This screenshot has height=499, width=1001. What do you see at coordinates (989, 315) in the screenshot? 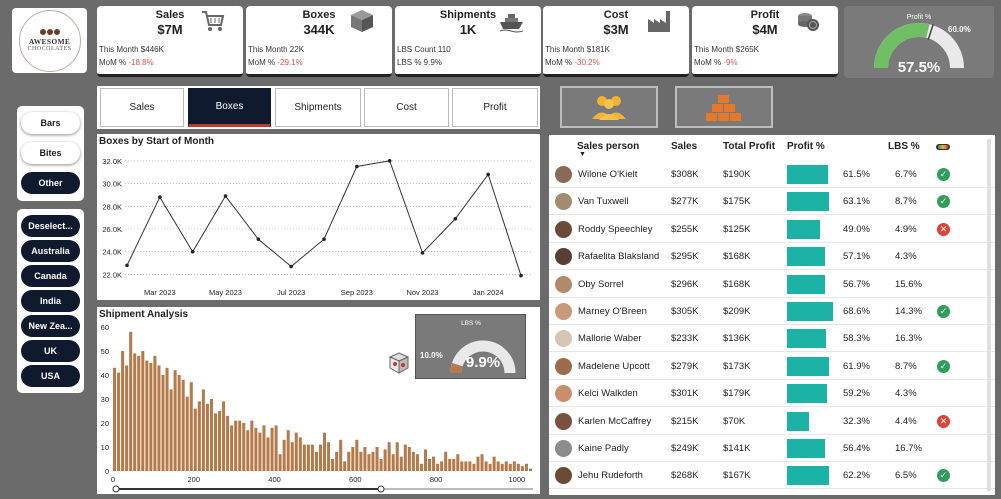
I see `table-scrollbar` at bounding box center [989, 315].